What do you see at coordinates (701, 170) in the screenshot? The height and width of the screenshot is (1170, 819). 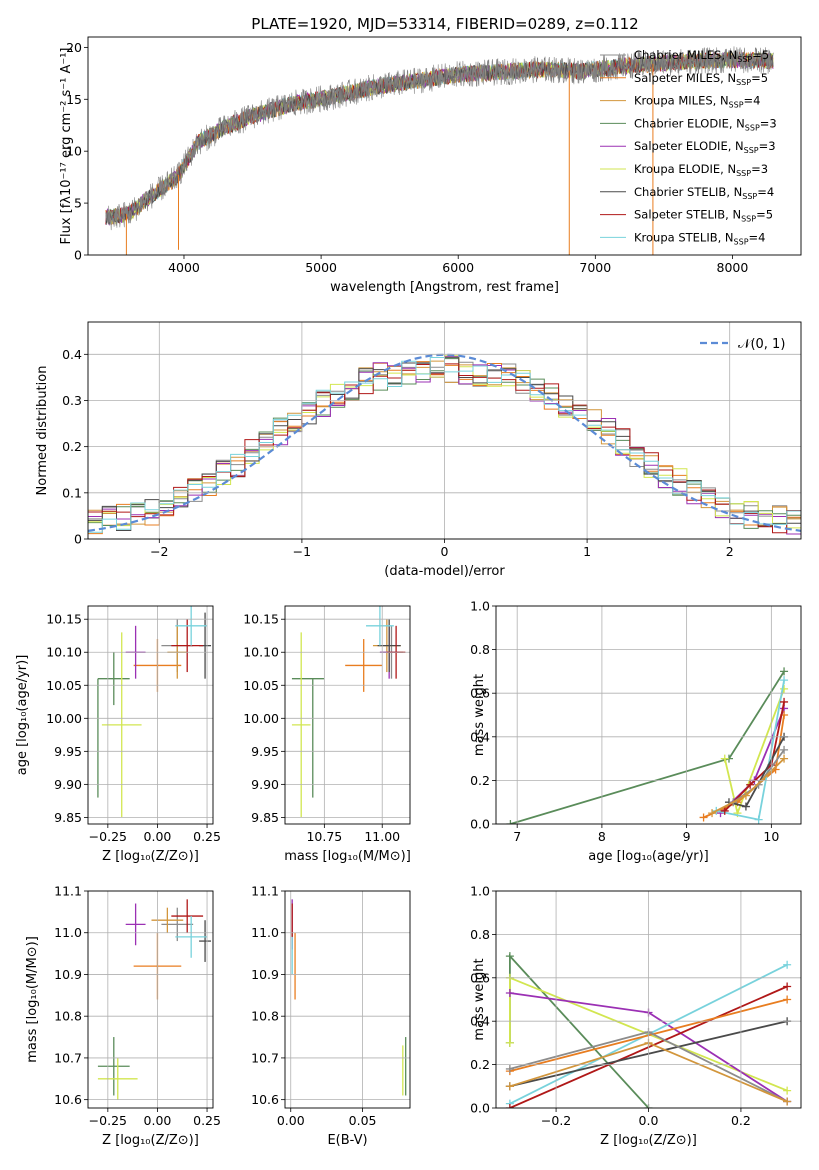 I see `legend-label: Kroupa ELODIE, NSSP=3` at bounding box center [701, 170].